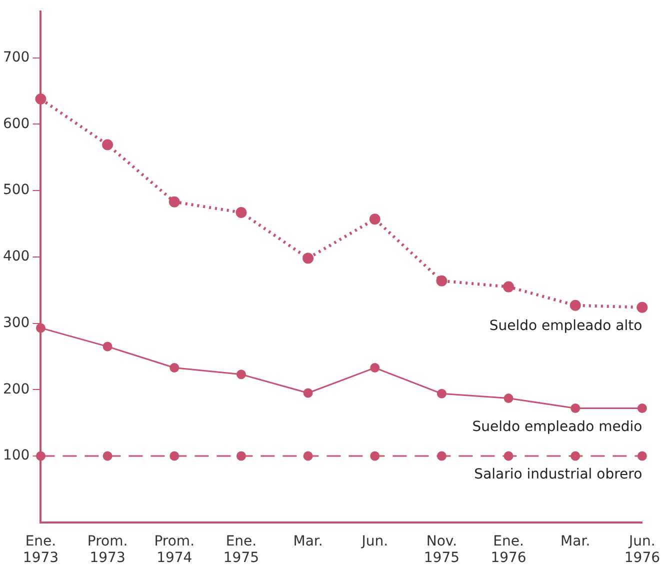  What do you see at coordinates (508, 549) in the screenshot?
I see `x-tick-label: Ene. 1976` at bounding box center [508, 549].